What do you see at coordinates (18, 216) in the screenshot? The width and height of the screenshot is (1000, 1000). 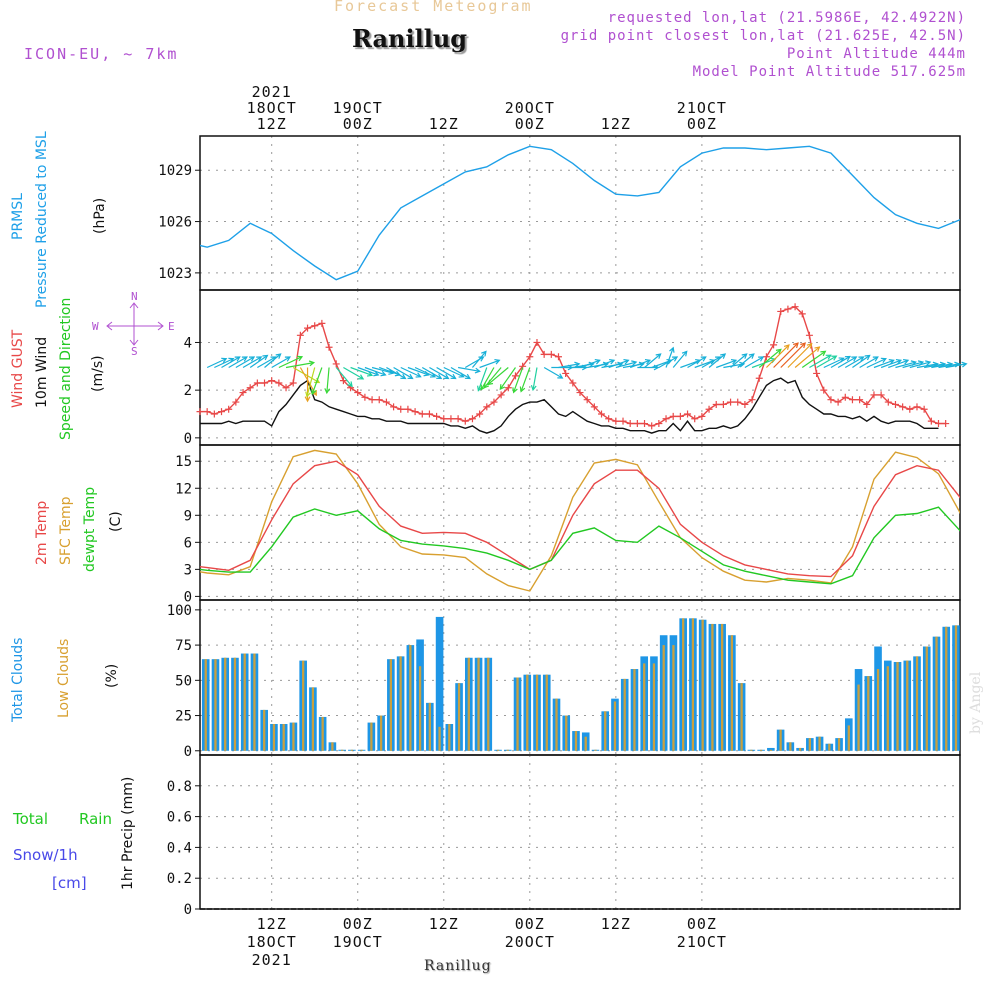 I see `prmsl-label: PRMSL` at bounding box center [18, 216].